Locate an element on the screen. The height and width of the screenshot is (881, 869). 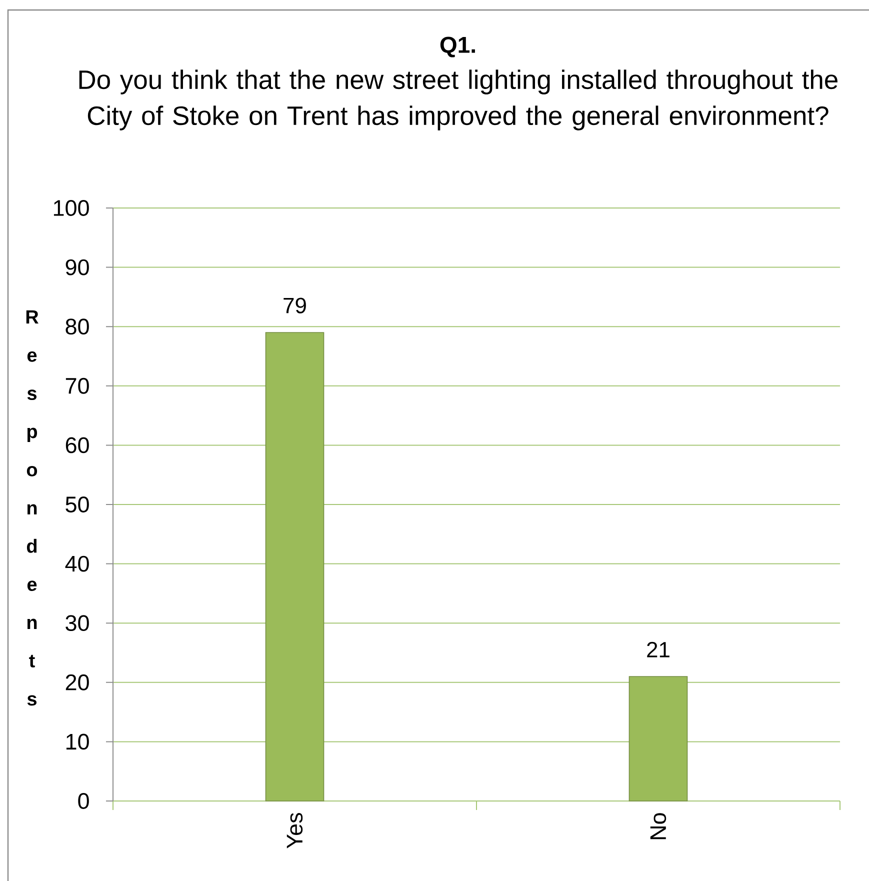
data-label: 79 is located at coordinates (295, 306).